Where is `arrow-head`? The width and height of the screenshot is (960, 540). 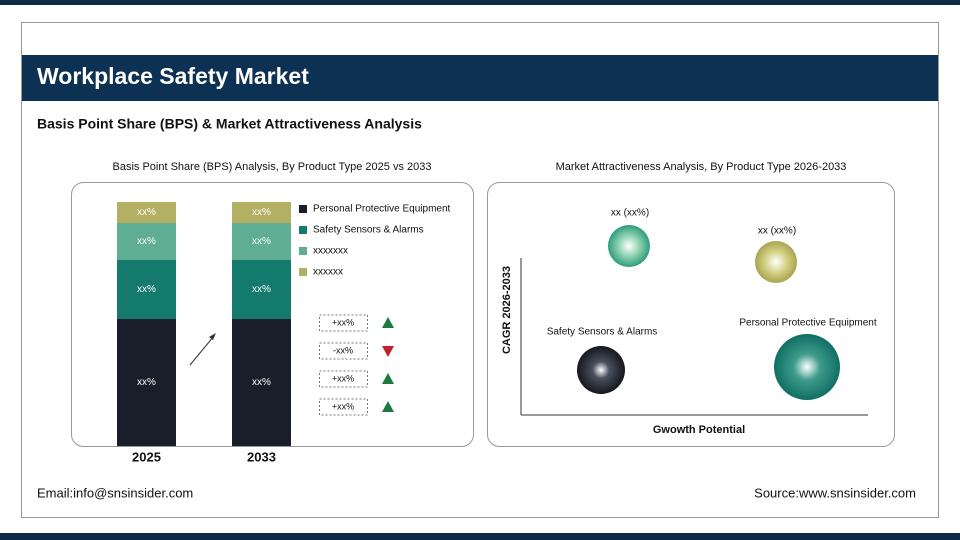 arrow-head is located at coordinates (212, 336).